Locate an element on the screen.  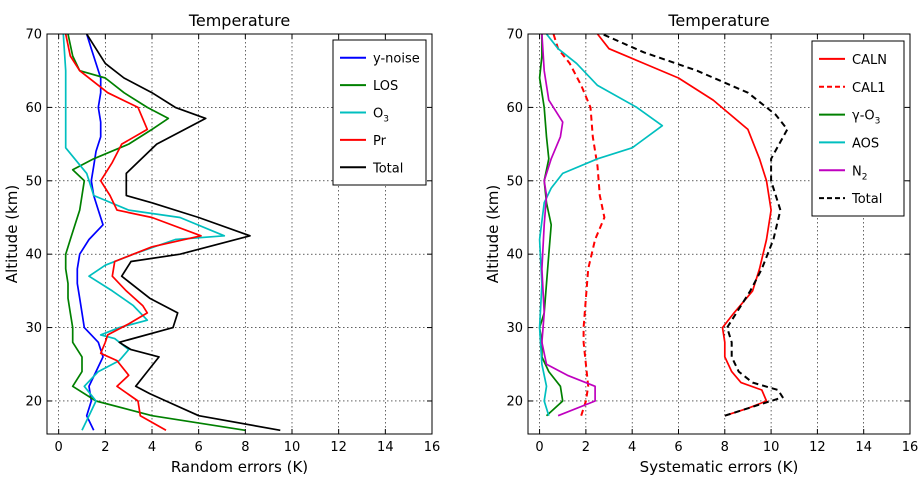
legend-label-text: CALN is located at coordinates (869, 60).